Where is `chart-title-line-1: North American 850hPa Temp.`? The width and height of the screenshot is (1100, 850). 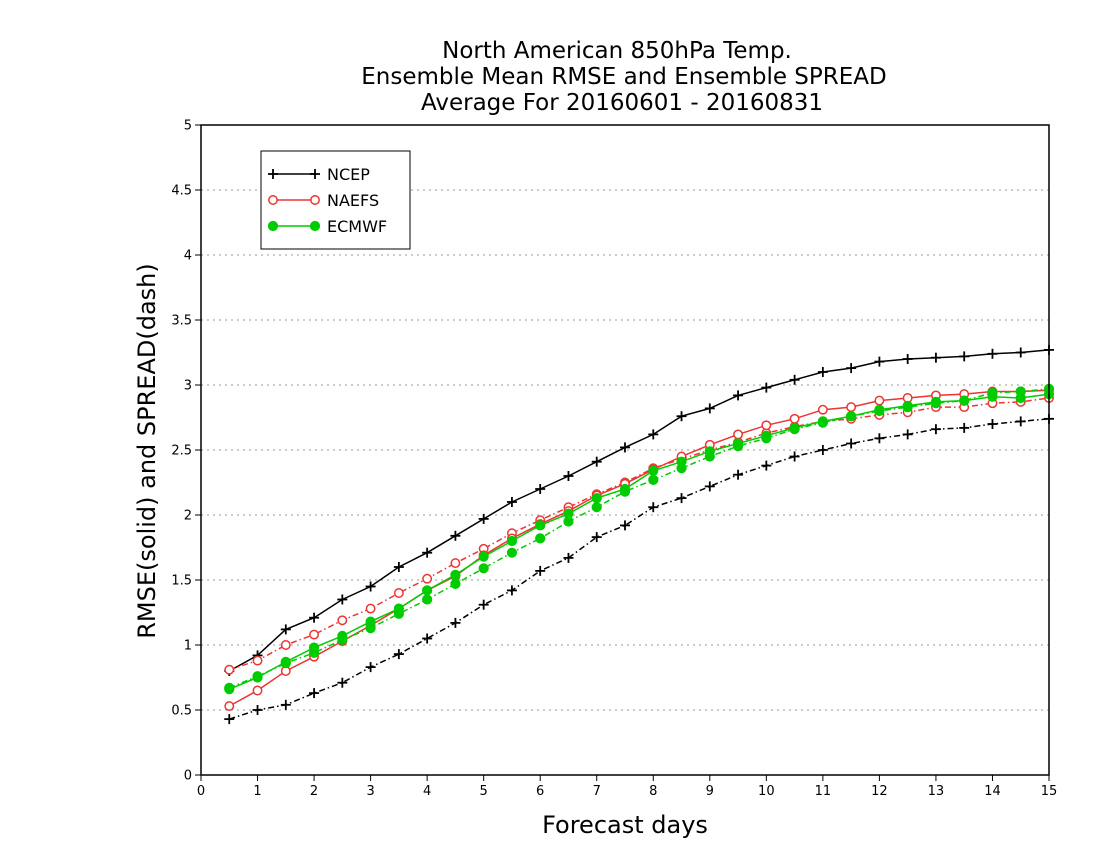 chart-title-line-1: North American 850hPa Temp. is located at coordinates (617, 51).